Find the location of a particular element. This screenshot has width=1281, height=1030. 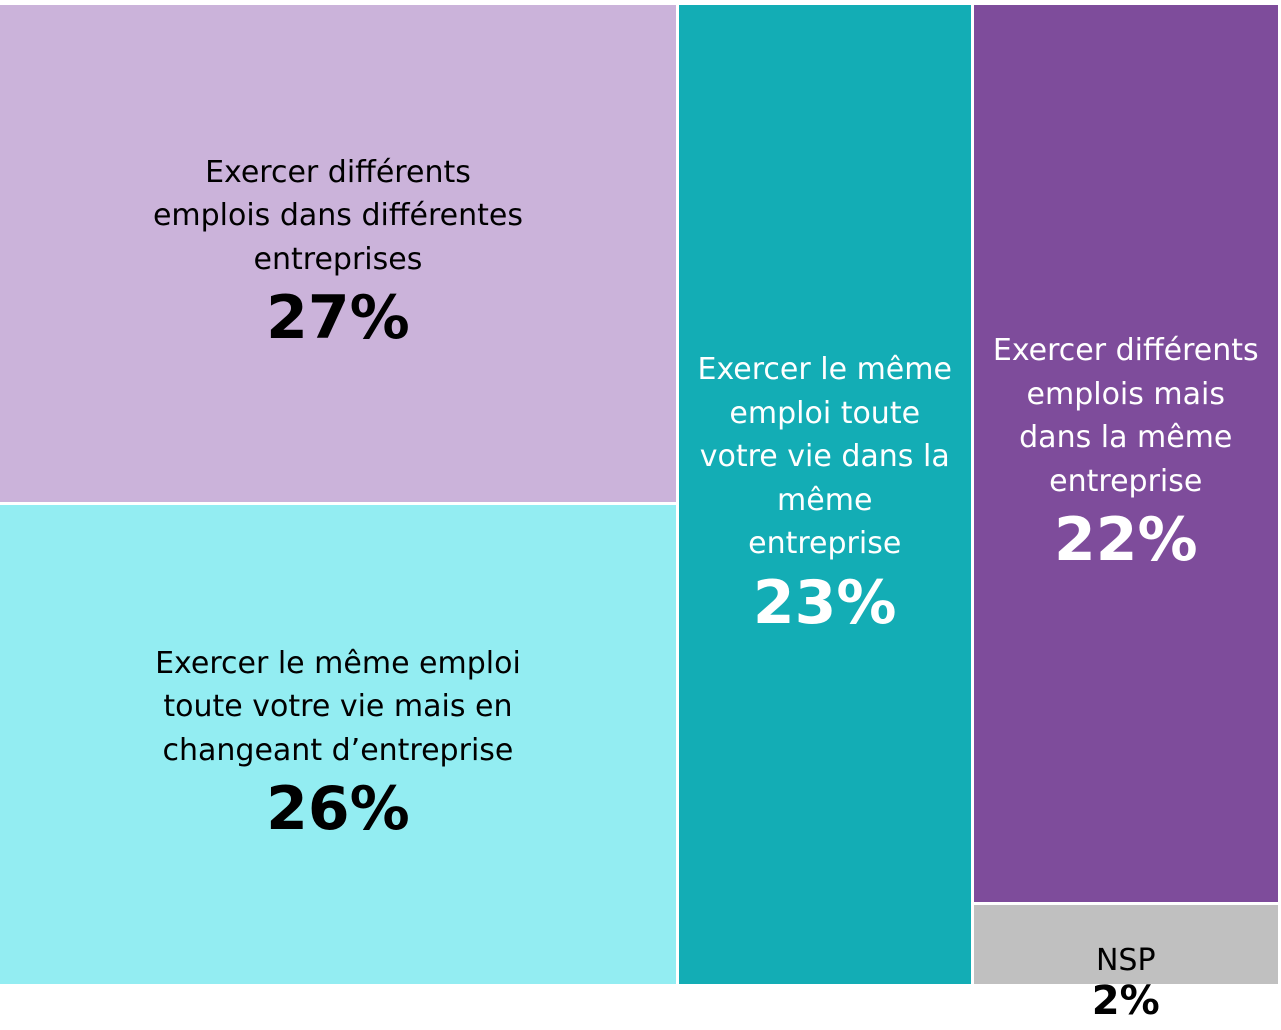

value-label: 26% is located at coordinates (338, 809).